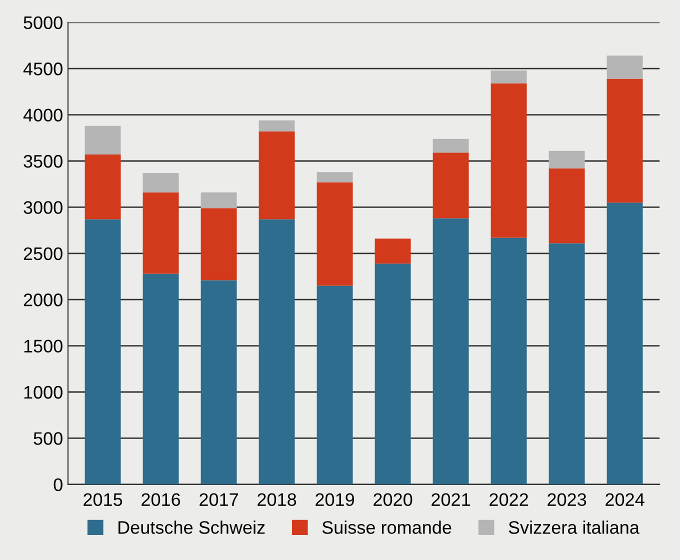 This screenshot has height=560, width=680. What do you see at coordinates (43, 23) in the screenshot?
I see `y-tick-label: 5000` at bounding box center [43, 23].